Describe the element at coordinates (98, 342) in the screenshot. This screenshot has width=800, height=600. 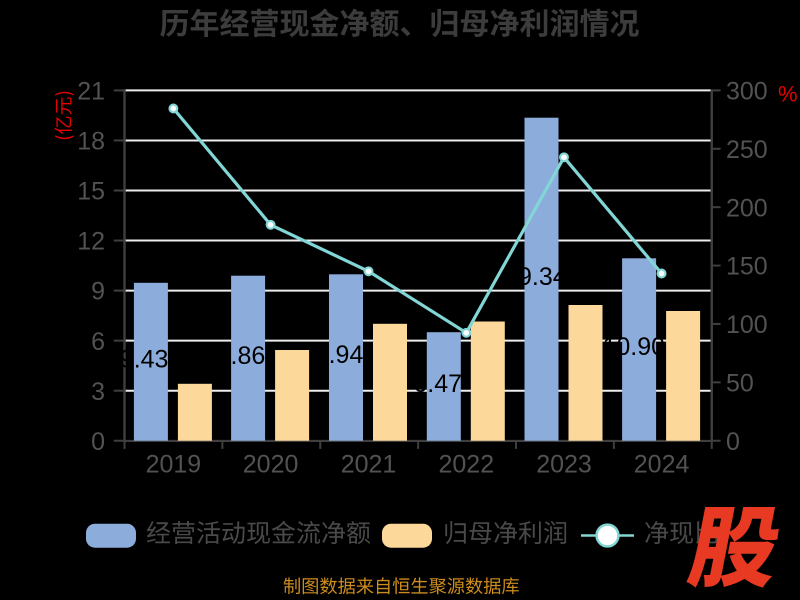
I see `svg-text: 6` at that location.